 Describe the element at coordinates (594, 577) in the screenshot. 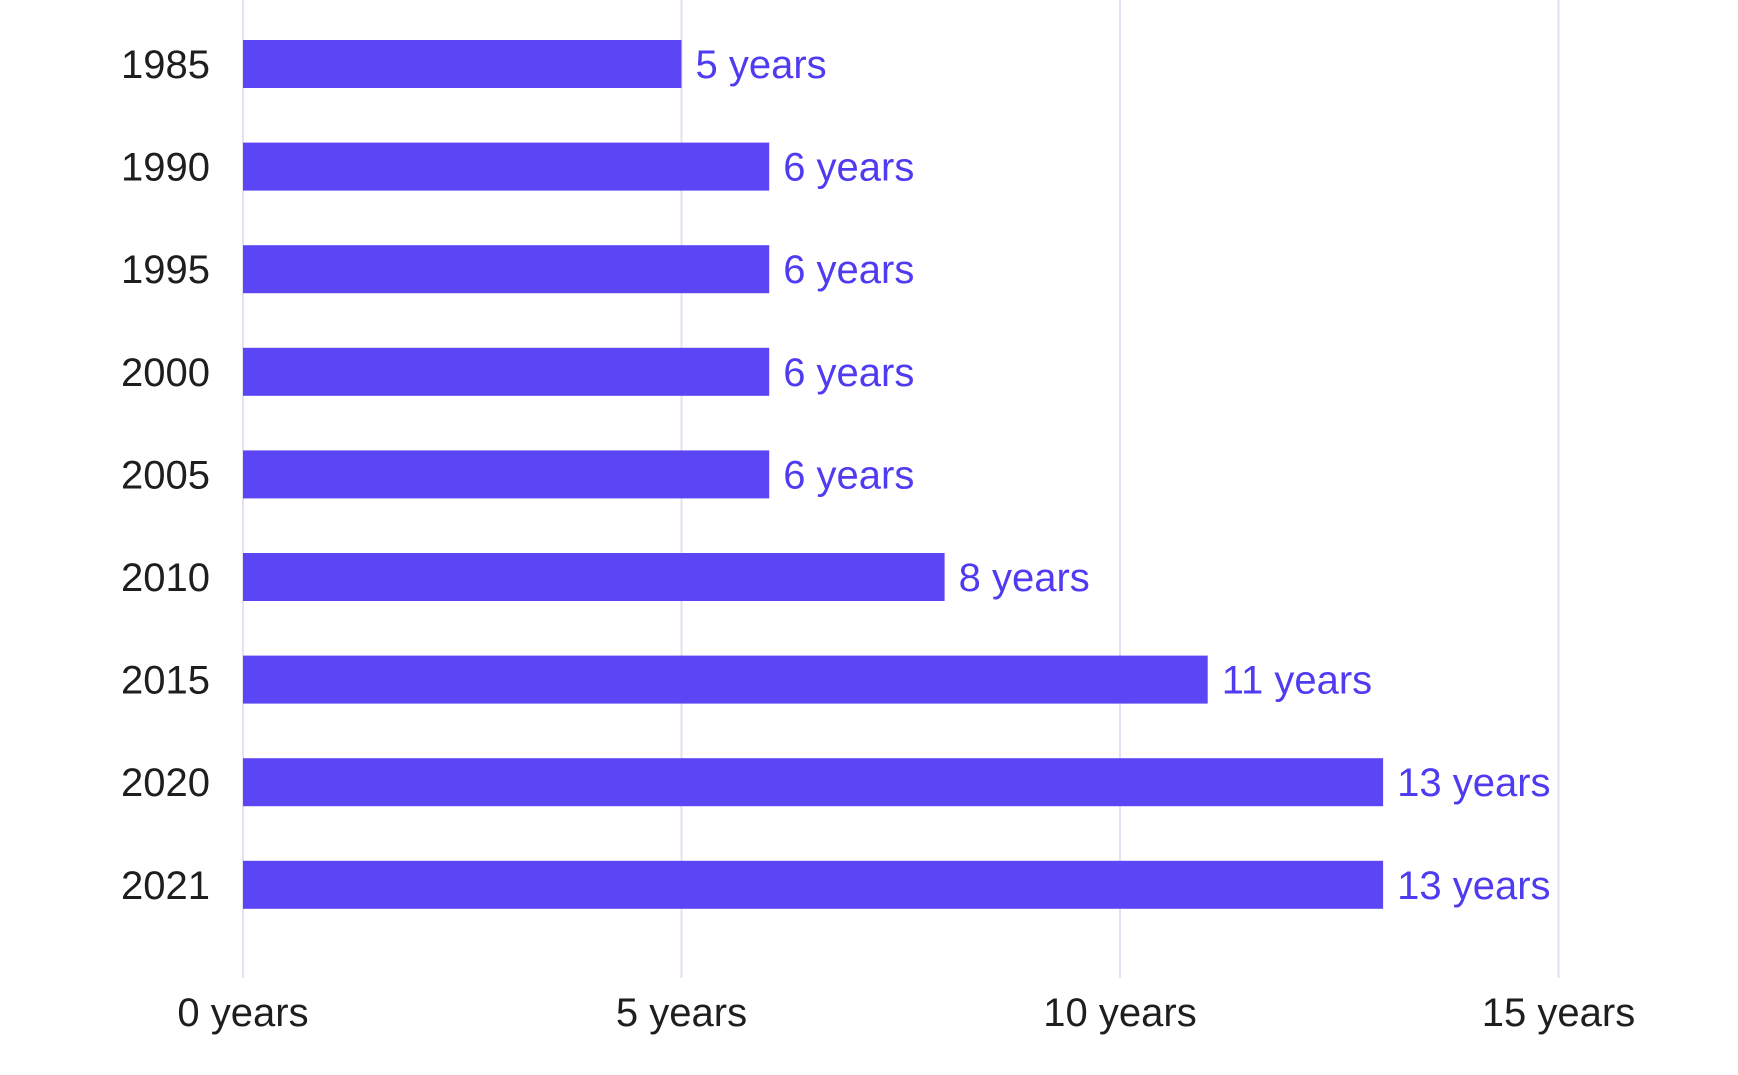

I see `bar-2010` at that location.